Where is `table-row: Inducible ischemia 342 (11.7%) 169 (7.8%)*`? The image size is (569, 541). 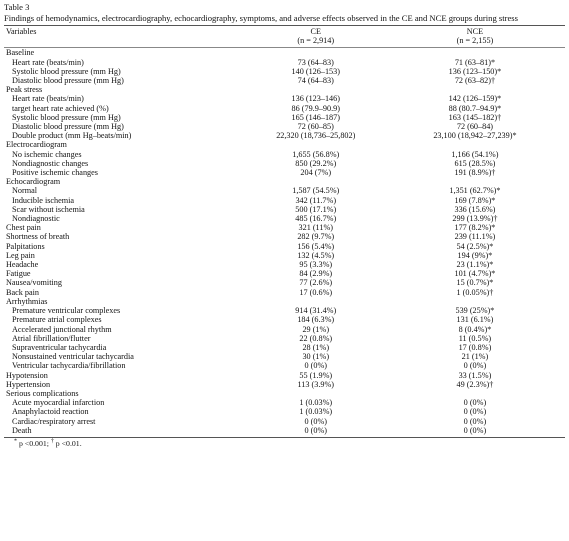
table-row: Inducible ischemia 342 (11.7%) 169 (7.8%)* is located at coordinates (284, 200).